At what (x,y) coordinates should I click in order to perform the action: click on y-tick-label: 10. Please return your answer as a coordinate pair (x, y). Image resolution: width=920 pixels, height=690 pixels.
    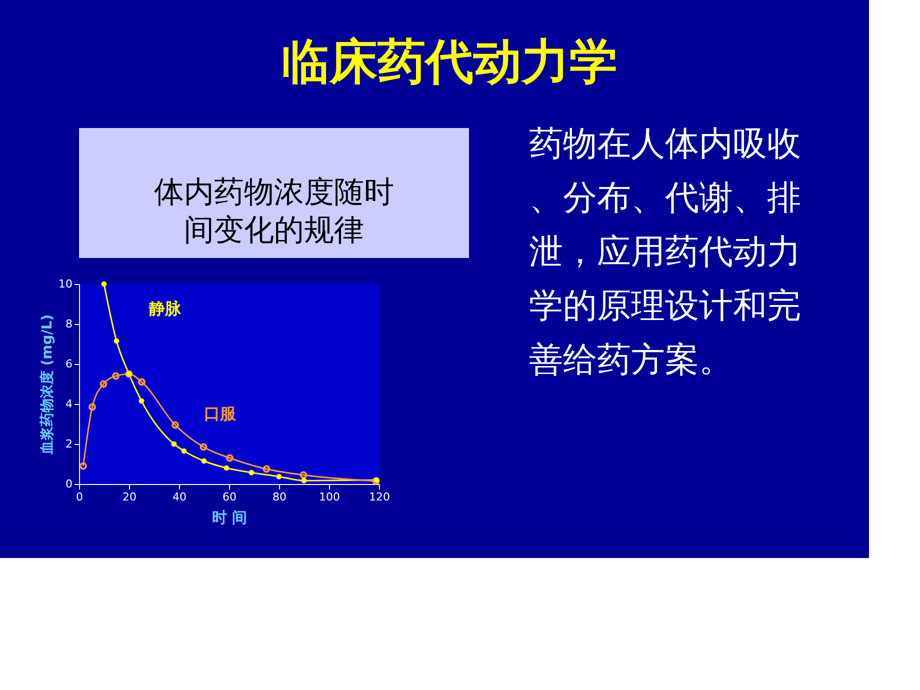
    Looking at the image, I should click on (65, 284).